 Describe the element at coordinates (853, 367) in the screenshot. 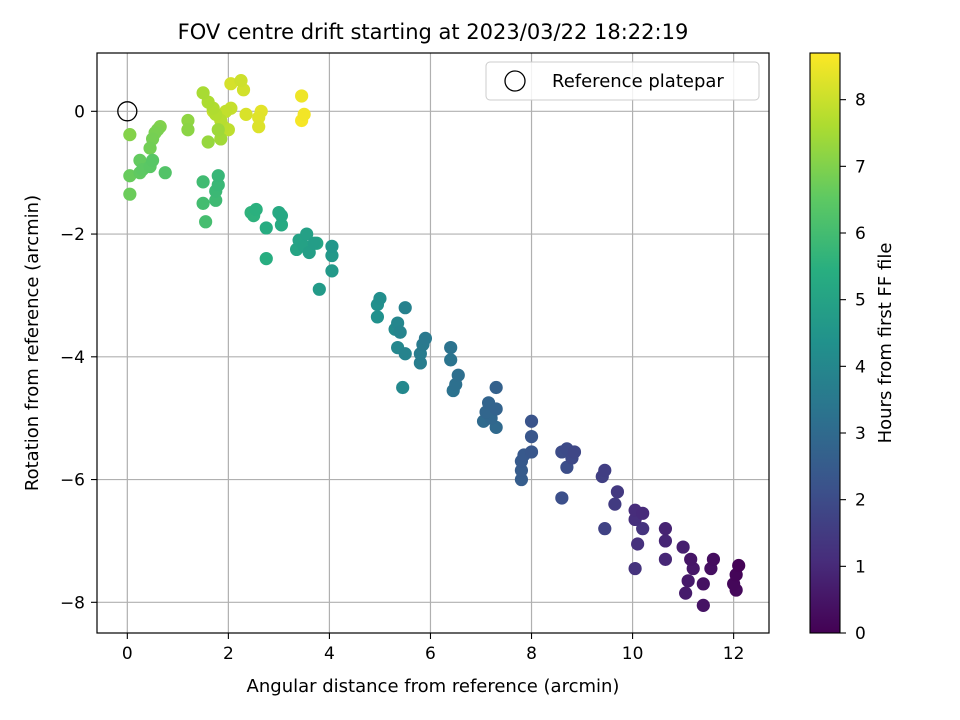

I see `colorbar-ticks: 0 1 2 3 4 5 6 7 8` at that location.